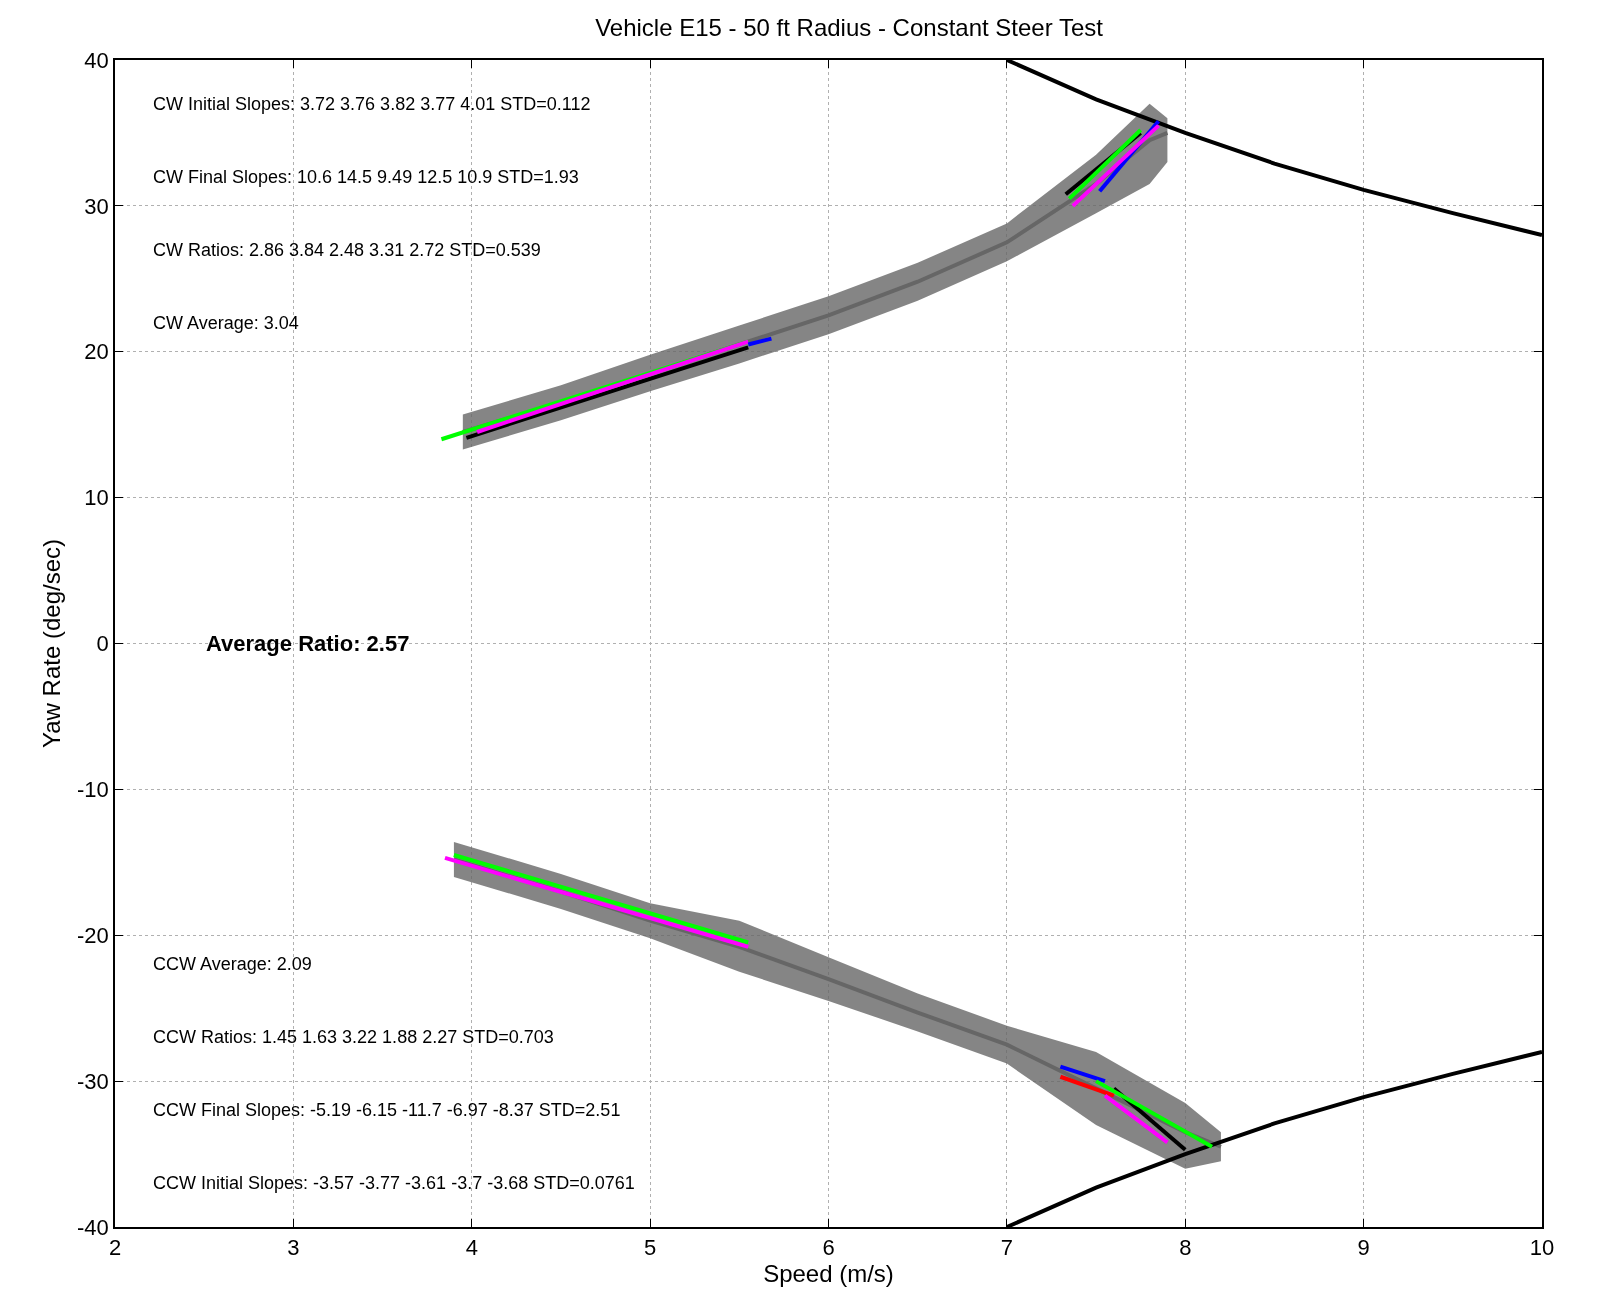 The height and width of the screenshot is (1294, 1602). Describe the element at coordinates (93, 790) in the screenshot. I see `y-tick-label: -10` at that location.